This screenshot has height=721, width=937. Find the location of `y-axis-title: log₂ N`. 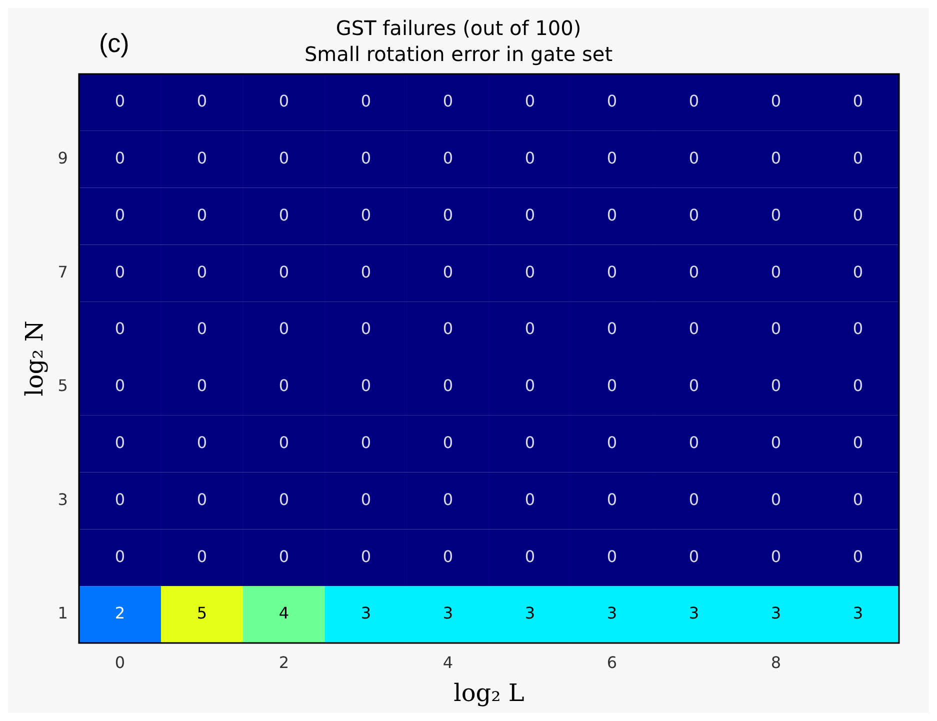

y-axis-title: log₂ N is located at coordinates (34, 358).